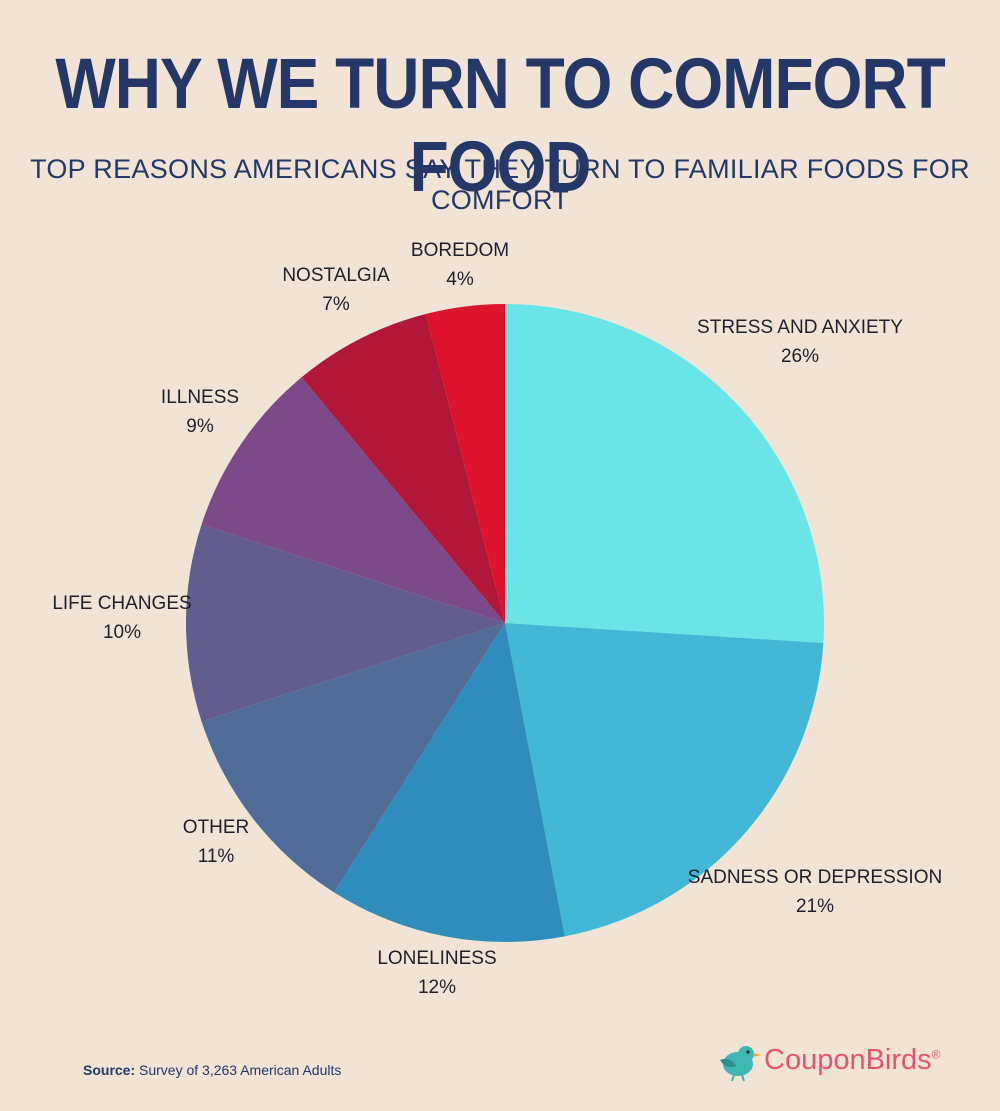 The image size is (1000, 1111). What do you see at coordinates (200, 426) in the screenshot?
I see `slice-value-label: 9%` at bounding box center [200, 426].